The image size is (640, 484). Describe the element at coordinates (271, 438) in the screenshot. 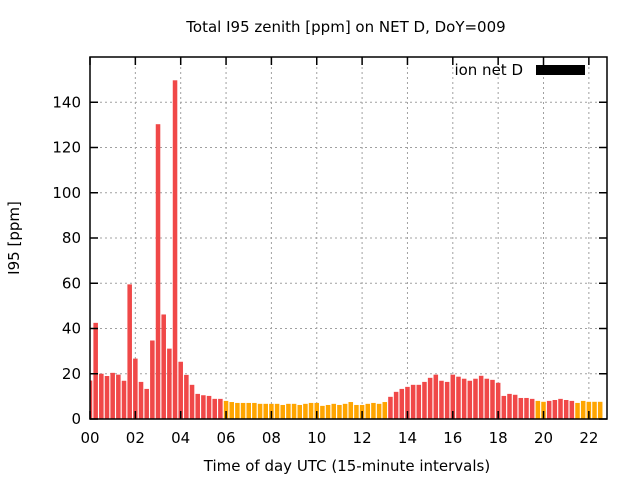

I see `x-tick-label: 08` at that location.